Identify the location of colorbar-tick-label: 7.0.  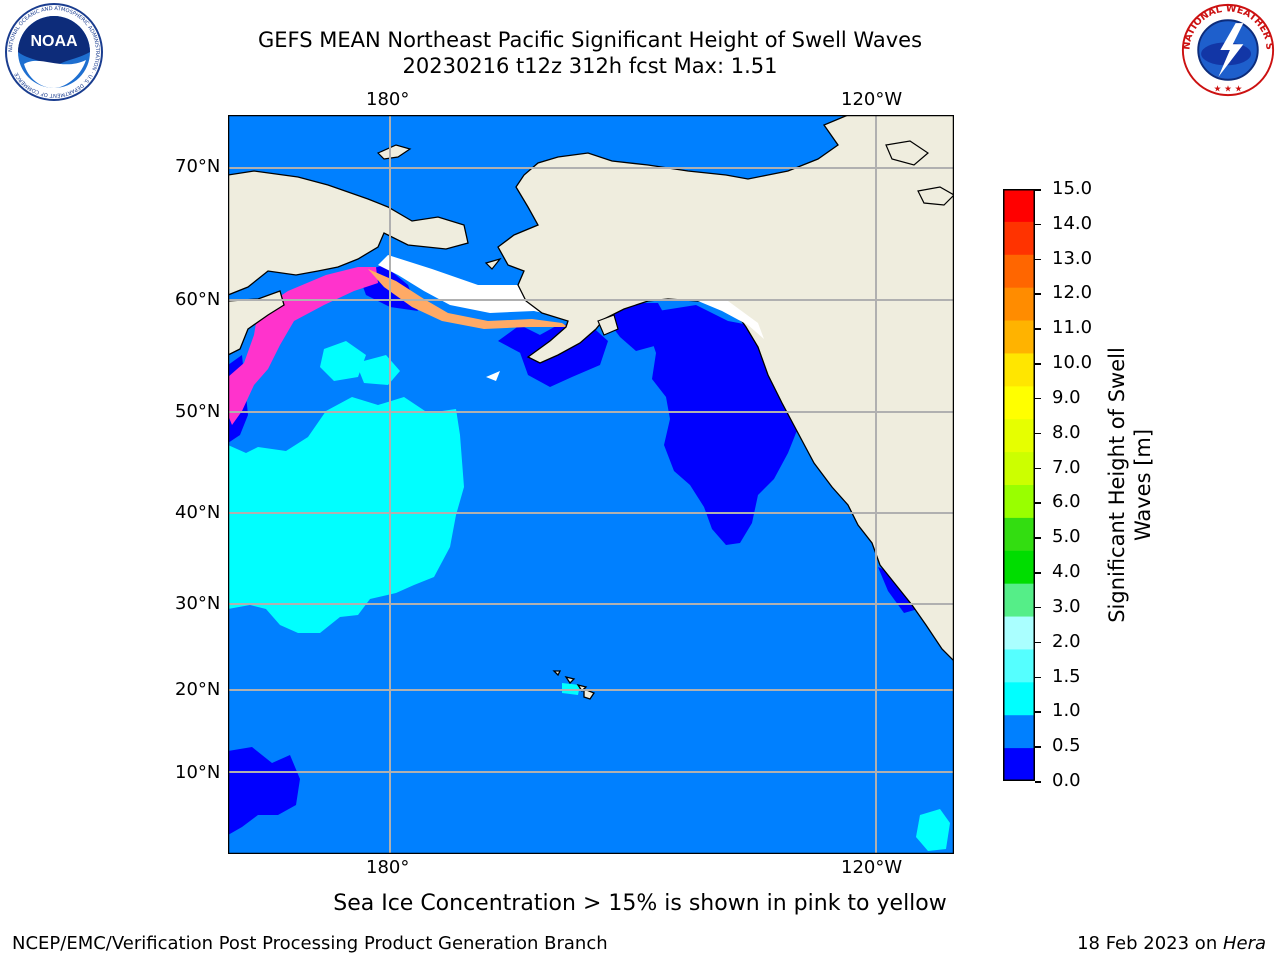
(1066, 467).